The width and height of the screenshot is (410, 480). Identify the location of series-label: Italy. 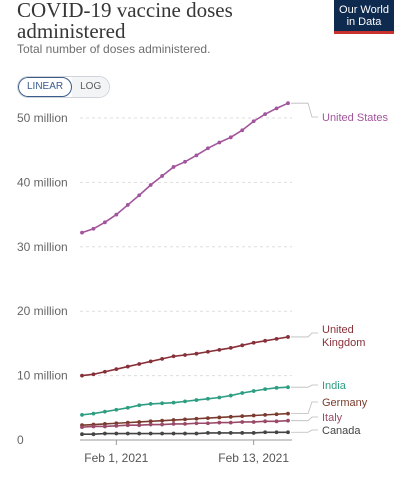
(332, 418).